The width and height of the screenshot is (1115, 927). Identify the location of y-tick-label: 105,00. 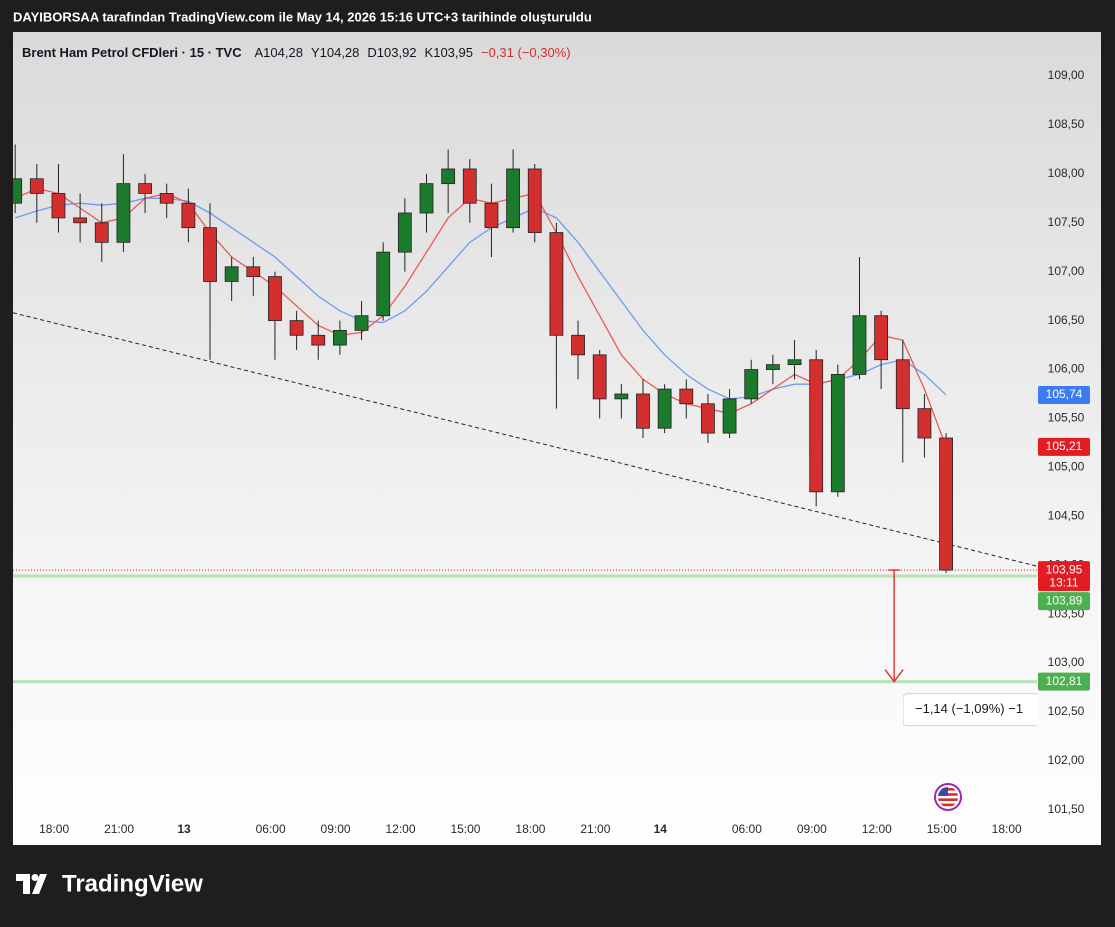
(1066, 467).